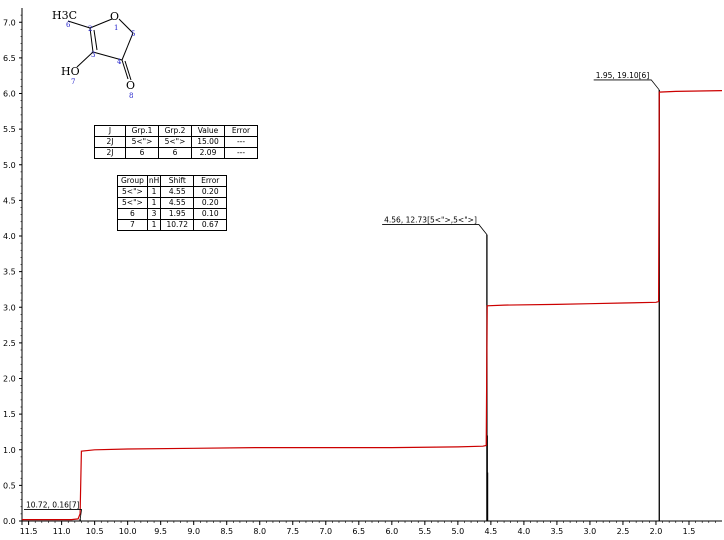  What do you see at coordinates (210, 214) in the screenshot?
I see `table-cell: 0.10` at bounding box center [210, 214].